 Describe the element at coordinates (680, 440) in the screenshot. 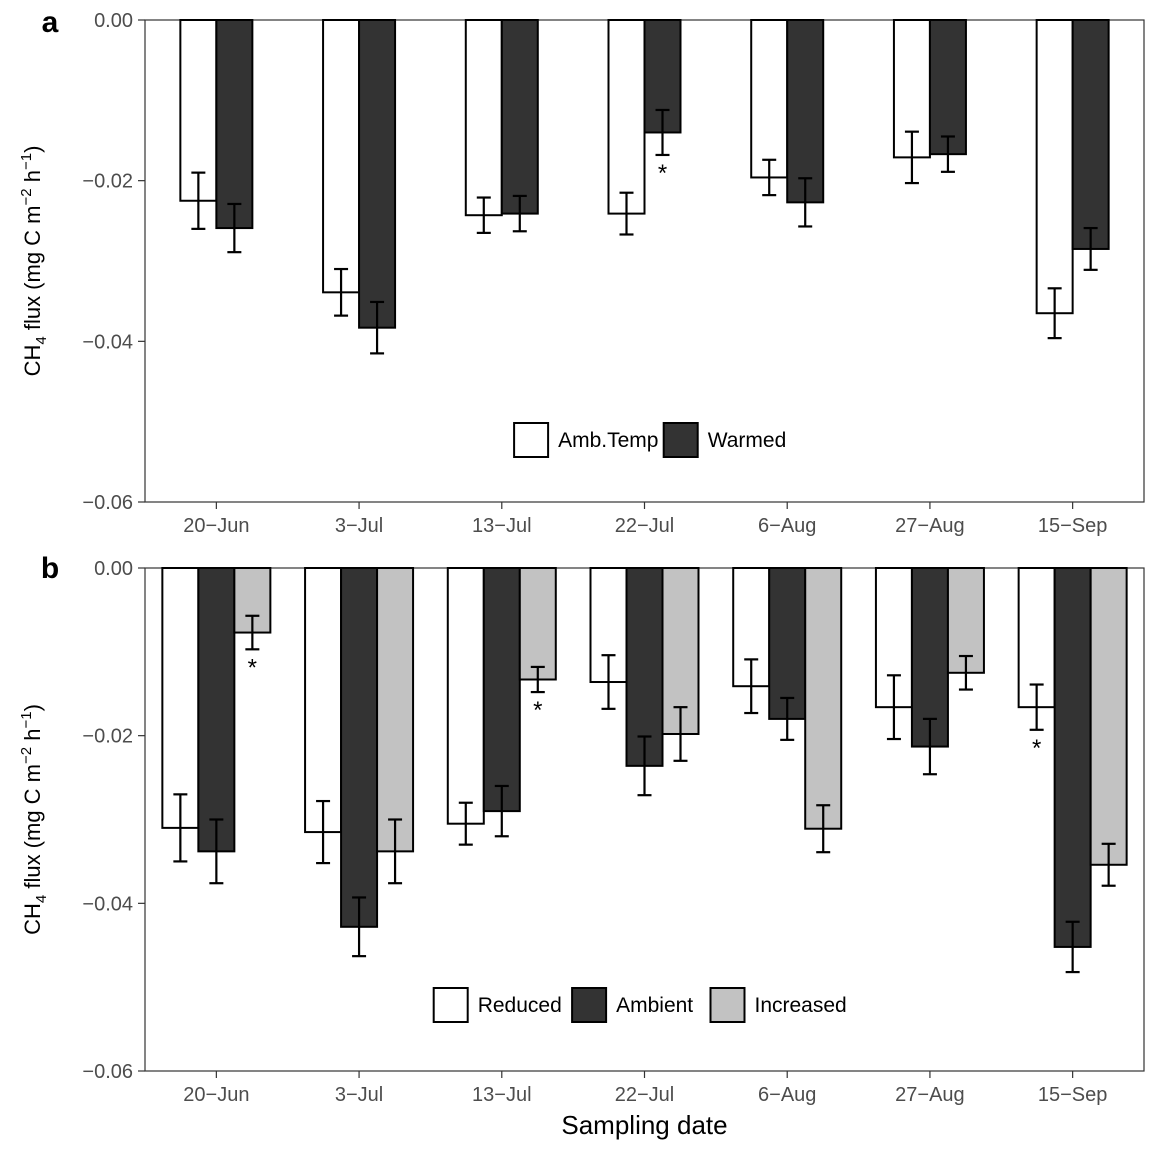

I see `legend-swatch-warmed` at that location.